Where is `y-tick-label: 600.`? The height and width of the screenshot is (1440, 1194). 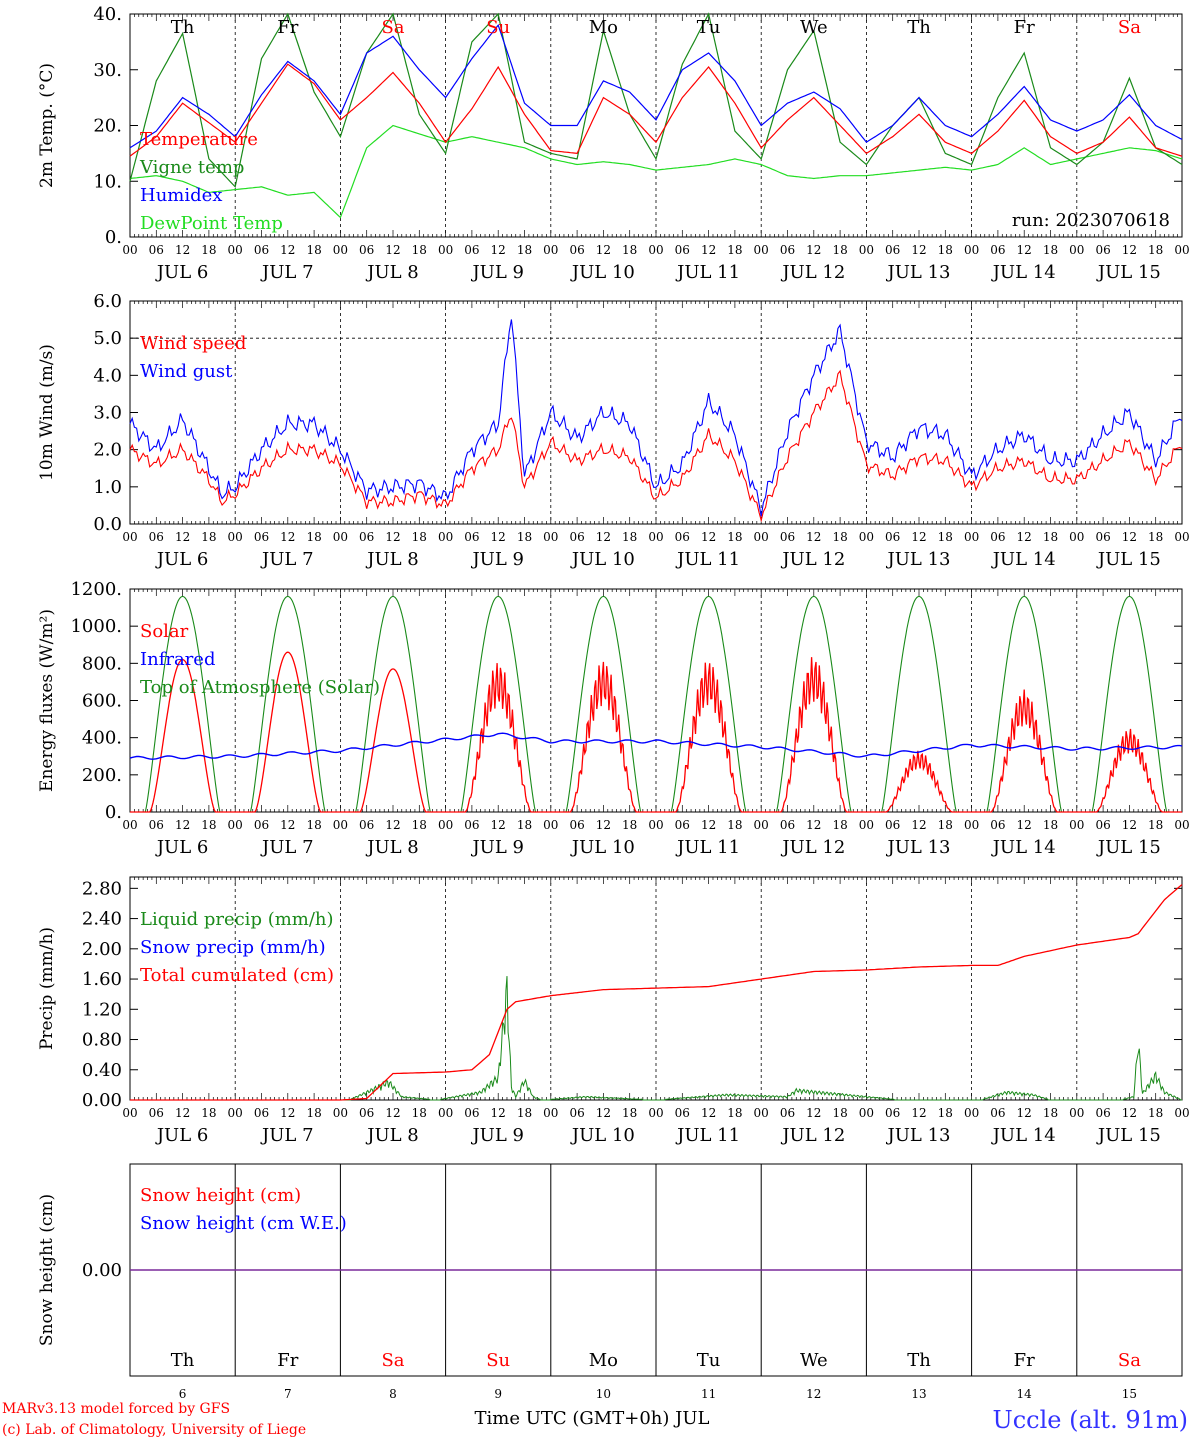 y-tick-label: 600. is located at coordinates (102, 701).